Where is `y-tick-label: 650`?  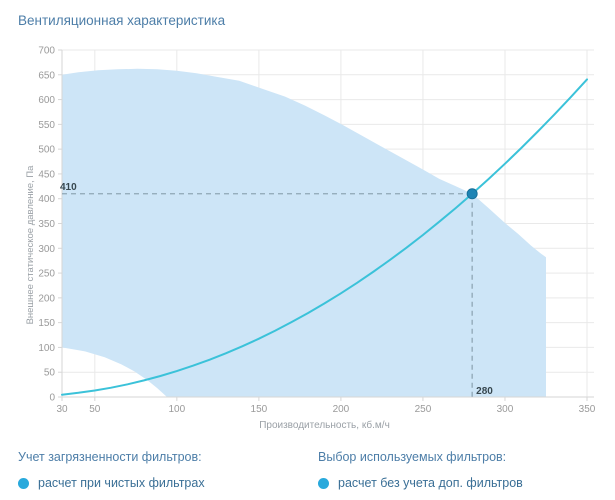
y-tick-label: 650 is located at coordinates (46, 75).